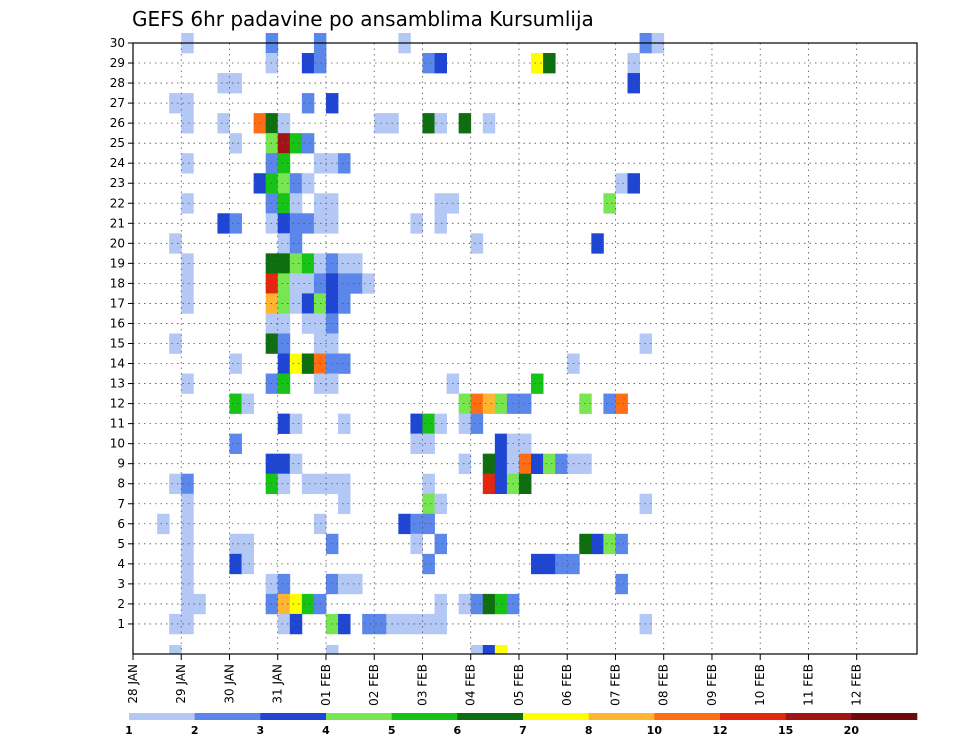 This screenshot has height=742, width=960. Describe the element at coordinates (117, 424) in the screenshot. I see `y-tick-label: 11` at that location.